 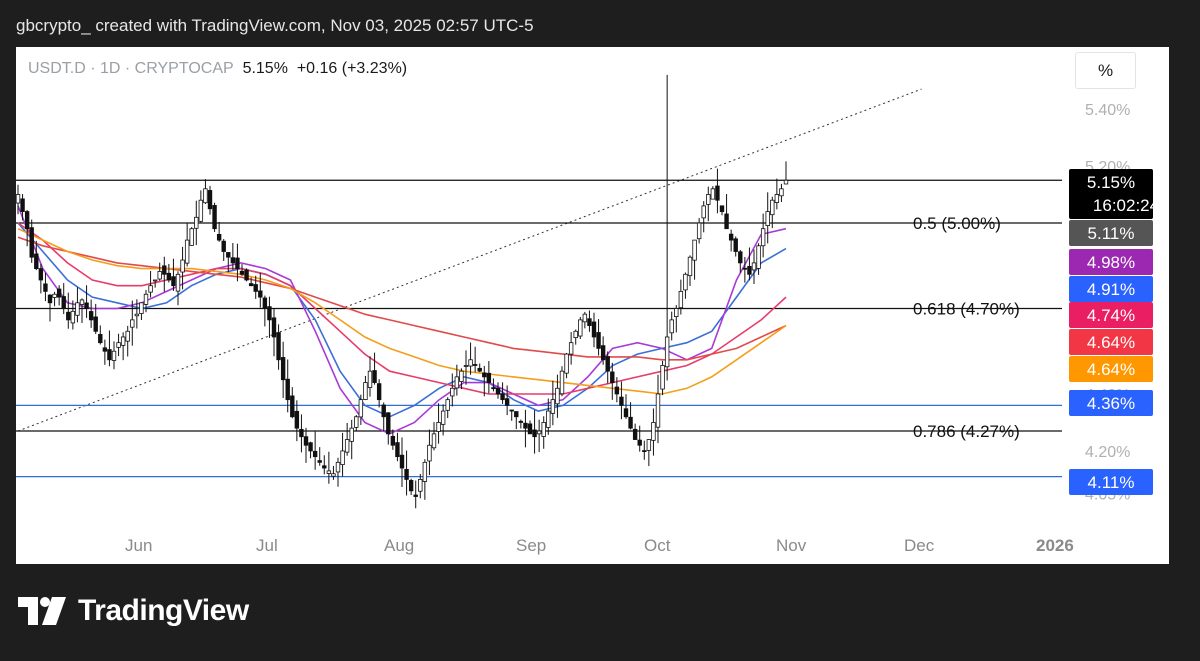 I want to click on tradingview-logo-icon, so click(x=42, y=611).